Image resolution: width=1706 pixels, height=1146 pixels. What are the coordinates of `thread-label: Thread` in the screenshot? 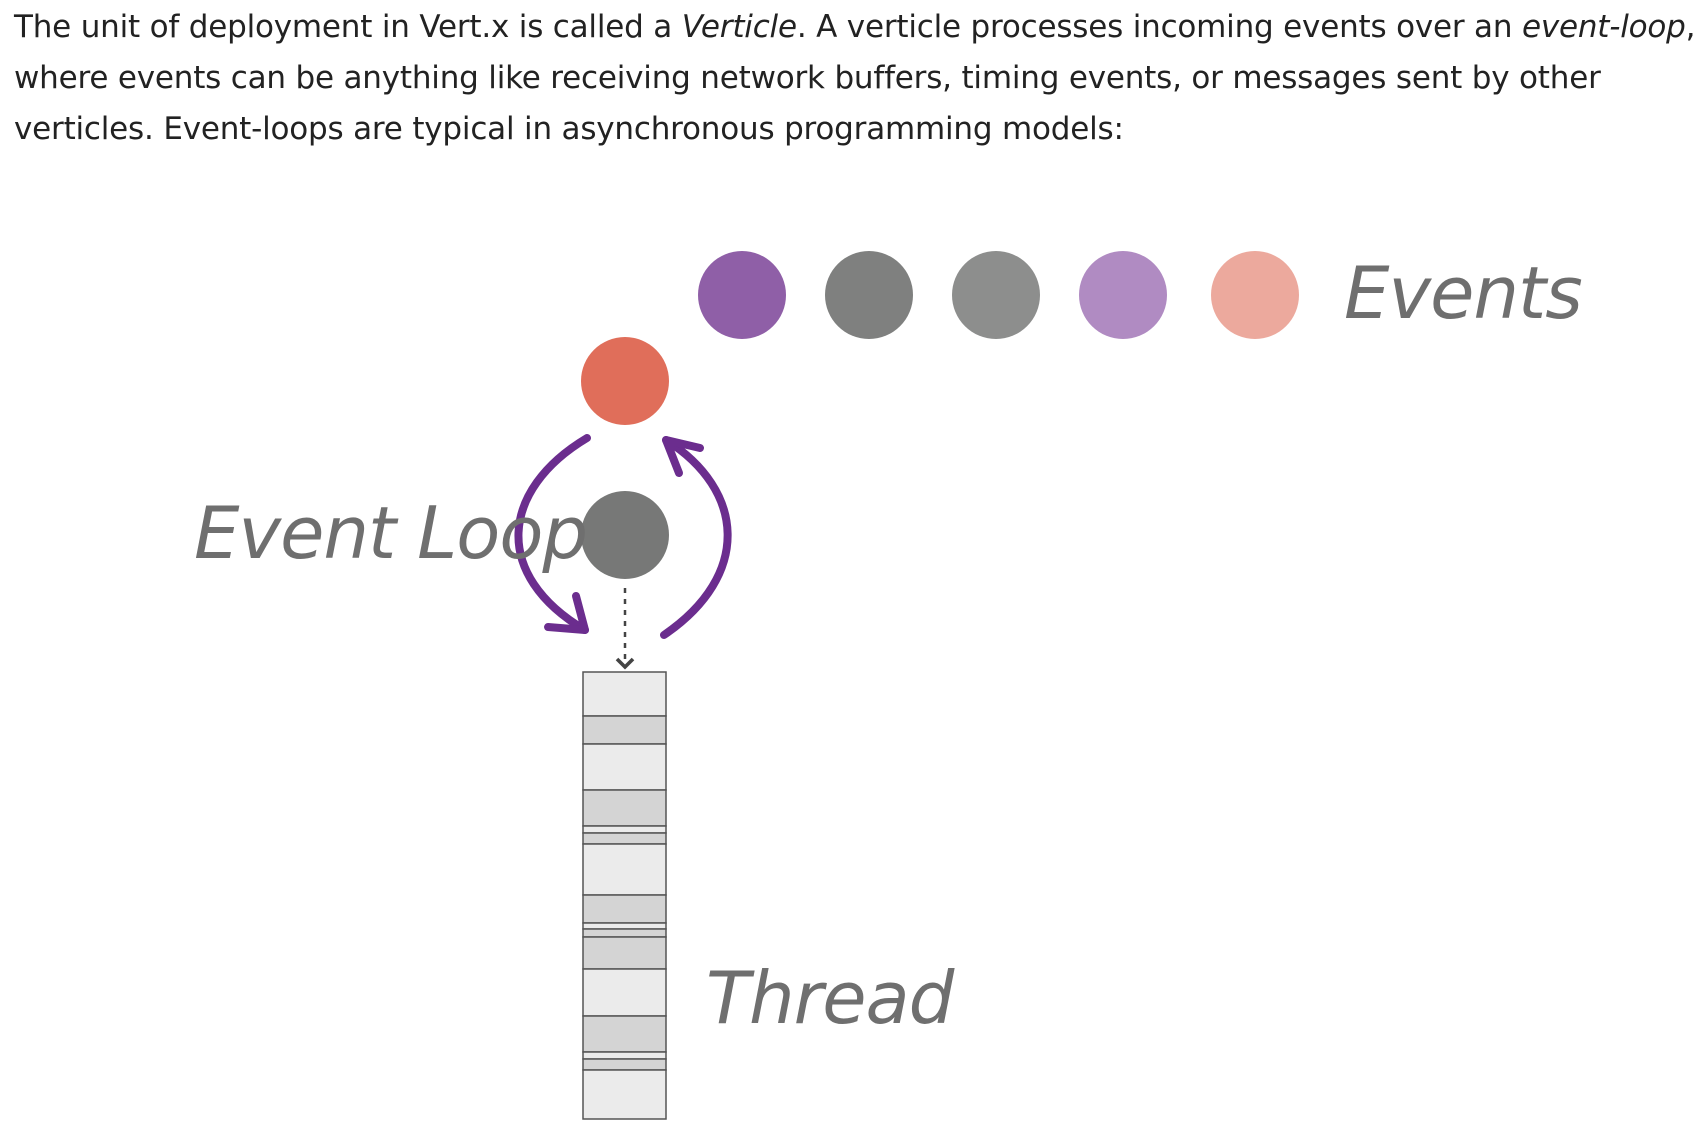 It's located at (831, 998).